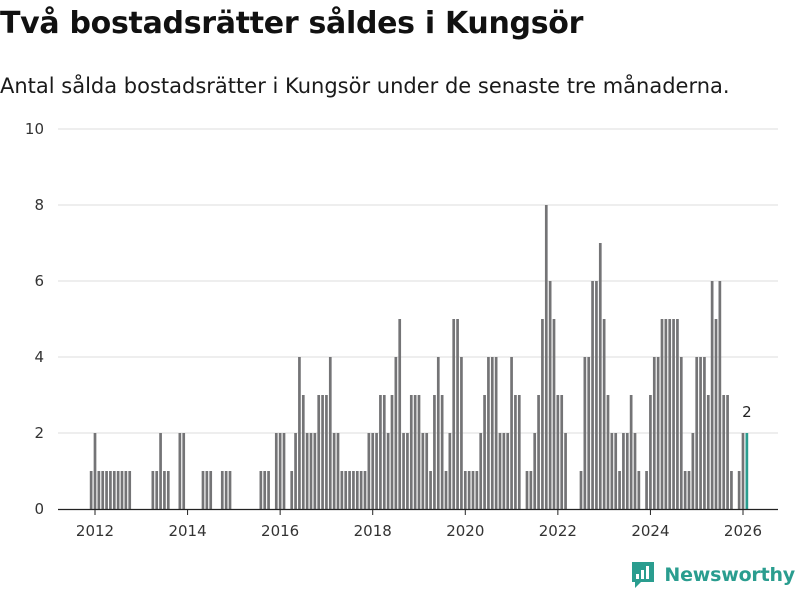 The width and height of the screenshot is (800, 600). Describe the element at coordinates (39, 205) in the screenshot. I see `y-tick-label: 8` at that location.